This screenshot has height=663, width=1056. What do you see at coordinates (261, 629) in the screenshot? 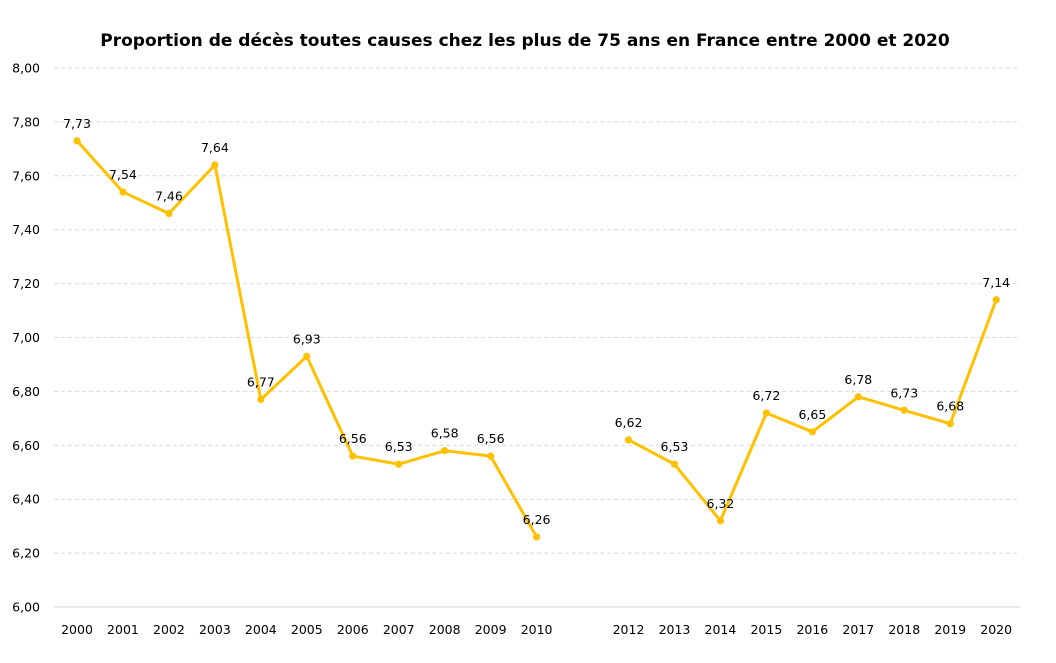
I see `x-tick-label: 2004` at bounding box center [261, 629].